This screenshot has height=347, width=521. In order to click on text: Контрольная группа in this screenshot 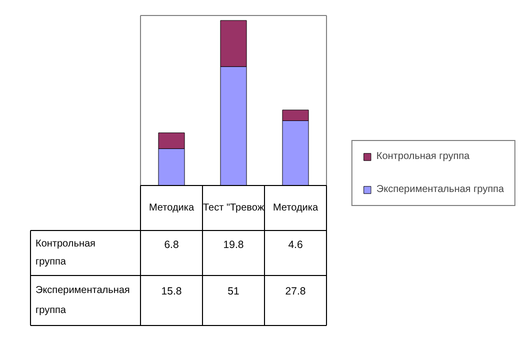, I will do `click(66, 253)`.